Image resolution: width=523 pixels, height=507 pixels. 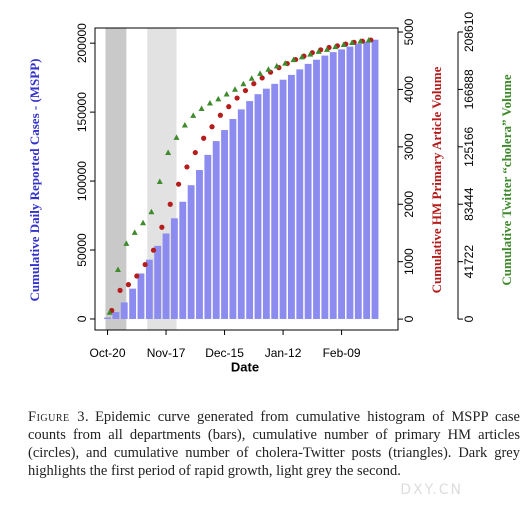 I want to click on y3-tick-label: 125166, so click(x=469, y=146).